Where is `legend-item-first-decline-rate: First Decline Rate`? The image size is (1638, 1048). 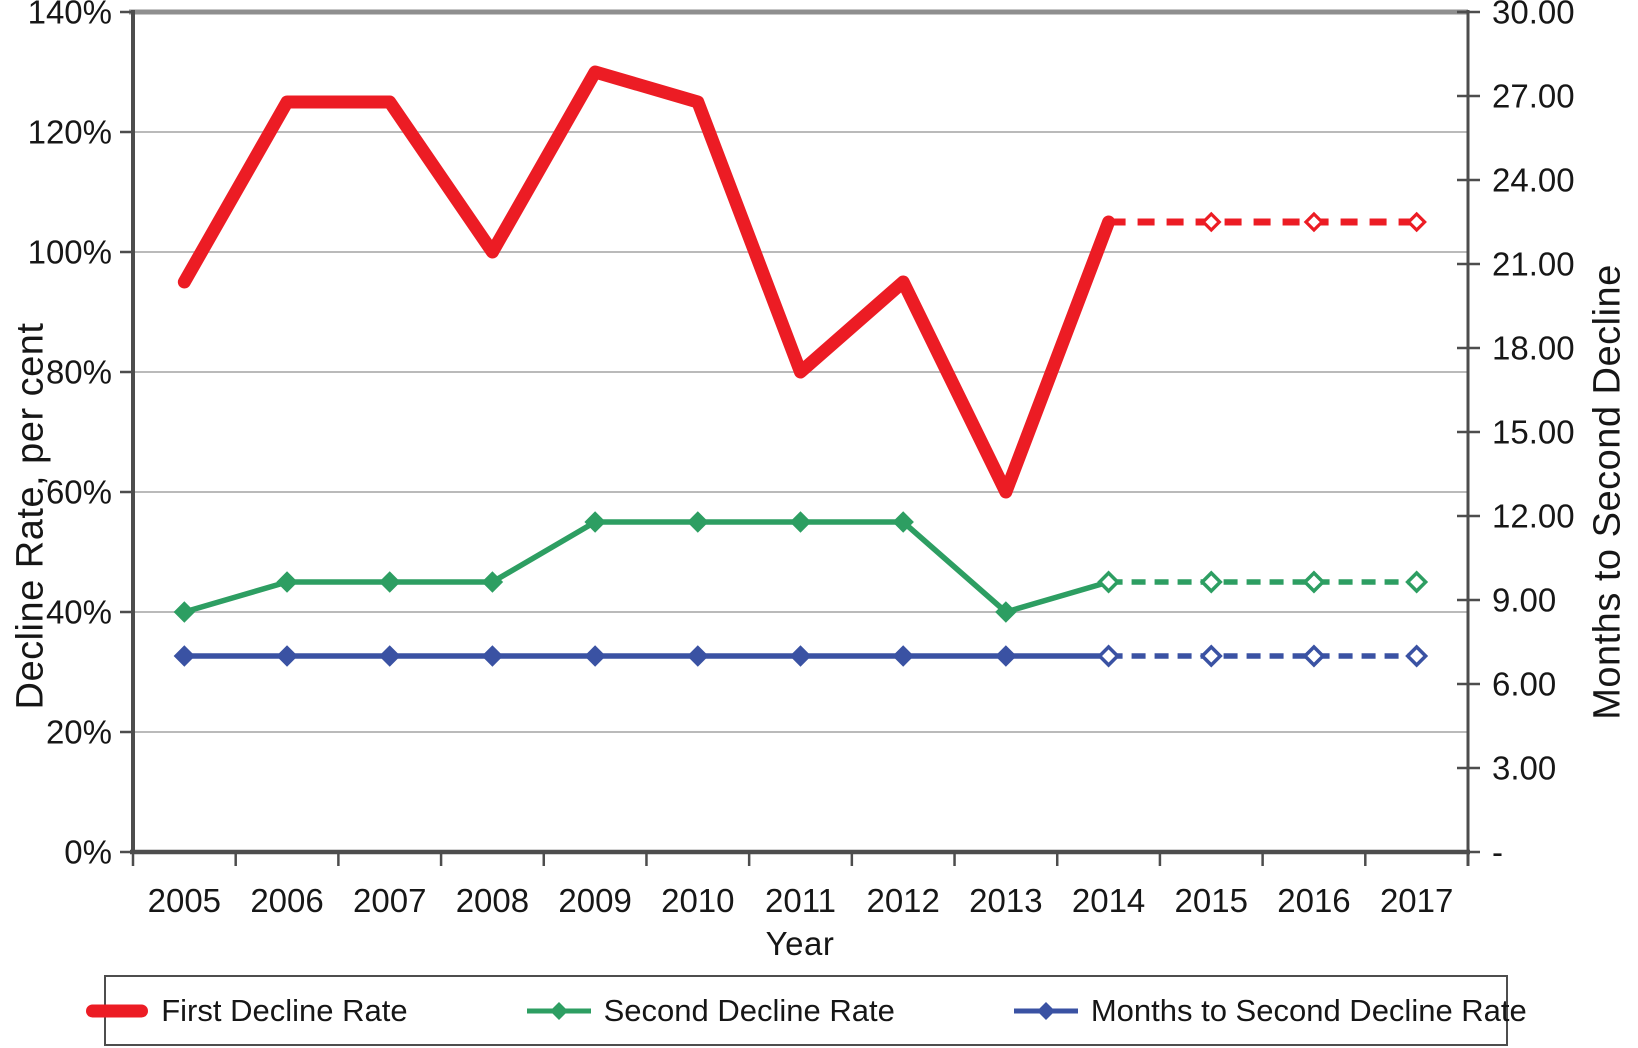
legend-item-first-decline-rate: First Decline Rate is located at coordinates (246, 1010).